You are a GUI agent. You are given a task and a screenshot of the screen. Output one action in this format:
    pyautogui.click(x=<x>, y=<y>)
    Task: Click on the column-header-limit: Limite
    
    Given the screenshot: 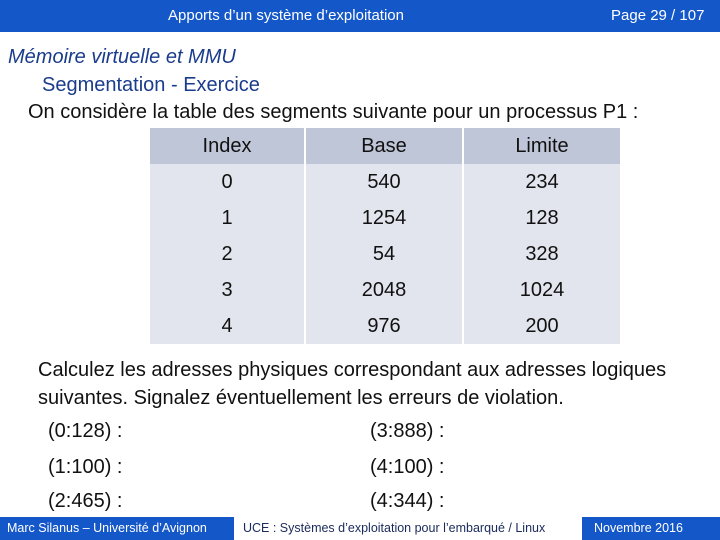 What is the action you would take?
    pyautogui.click(x=542, y=146)
    